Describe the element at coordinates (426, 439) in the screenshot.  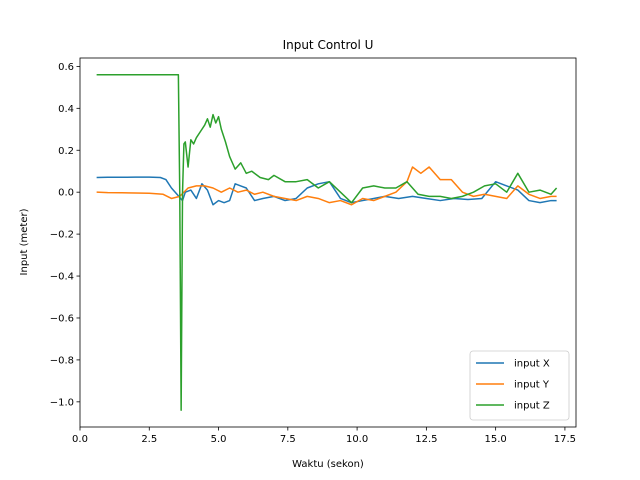
I see `x-tick-label: 12.5` at that location.